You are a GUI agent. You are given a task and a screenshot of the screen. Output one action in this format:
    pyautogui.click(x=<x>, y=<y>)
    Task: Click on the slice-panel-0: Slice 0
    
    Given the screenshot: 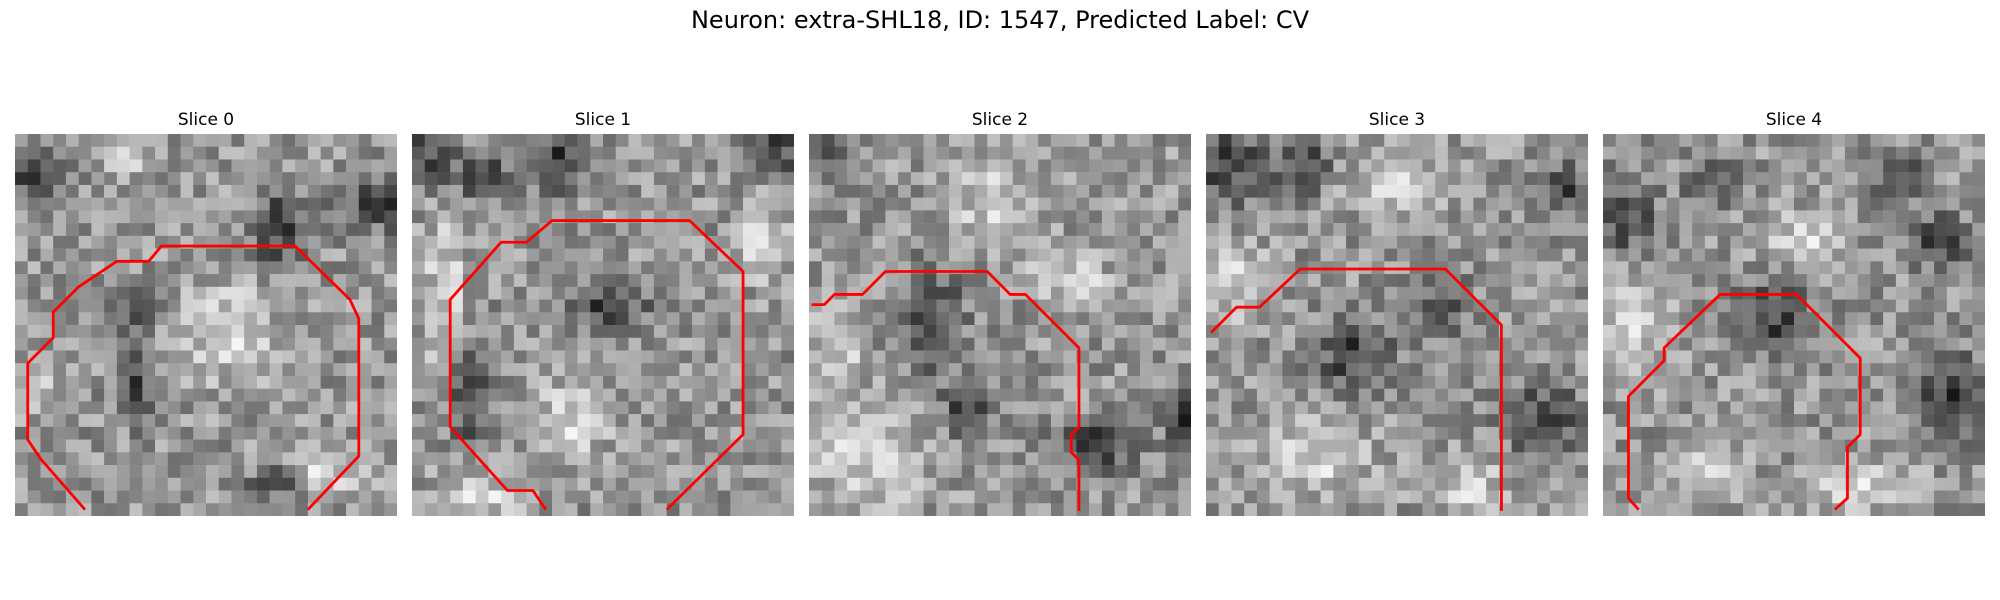 What is the action you would take?
    pyautogui.click(x=206, y=313)
    